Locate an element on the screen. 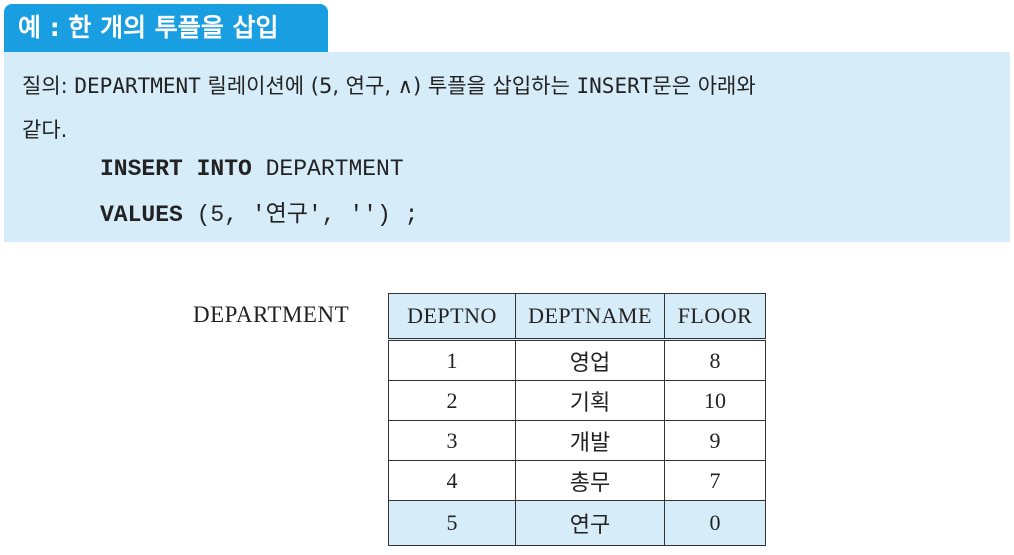 The width and height of the screenshot is (1014, 555). query-text-line2: 같다. is located at coordinates (45, 130).